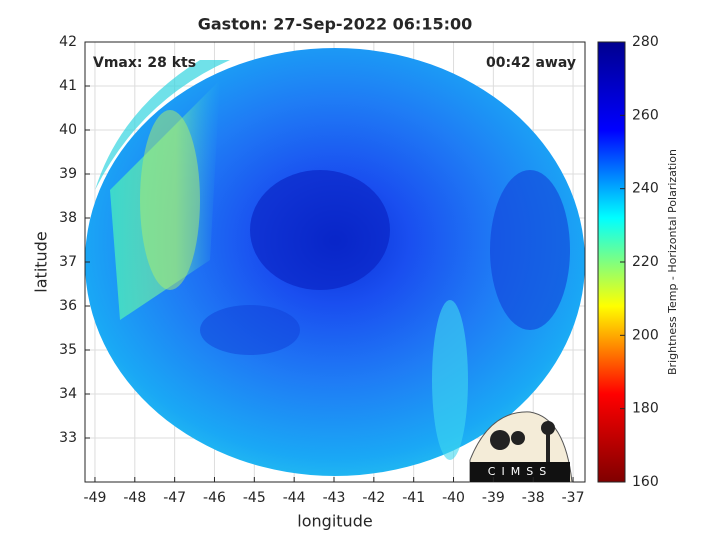  What do you see at coordinates (453, 498) in the screenshot?
I see `x-tick-label: -40` at bounding box center [453, 498].